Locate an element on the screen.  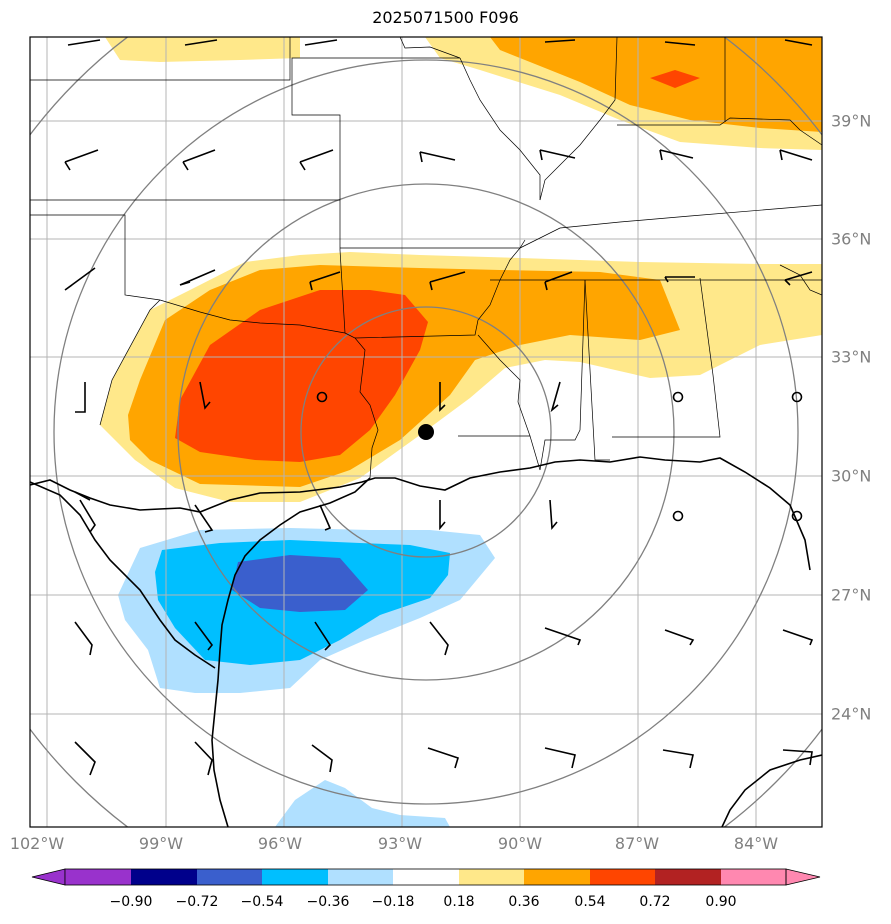
colorbar-tick-label: 0.18 is located at coordinates (459, 902).